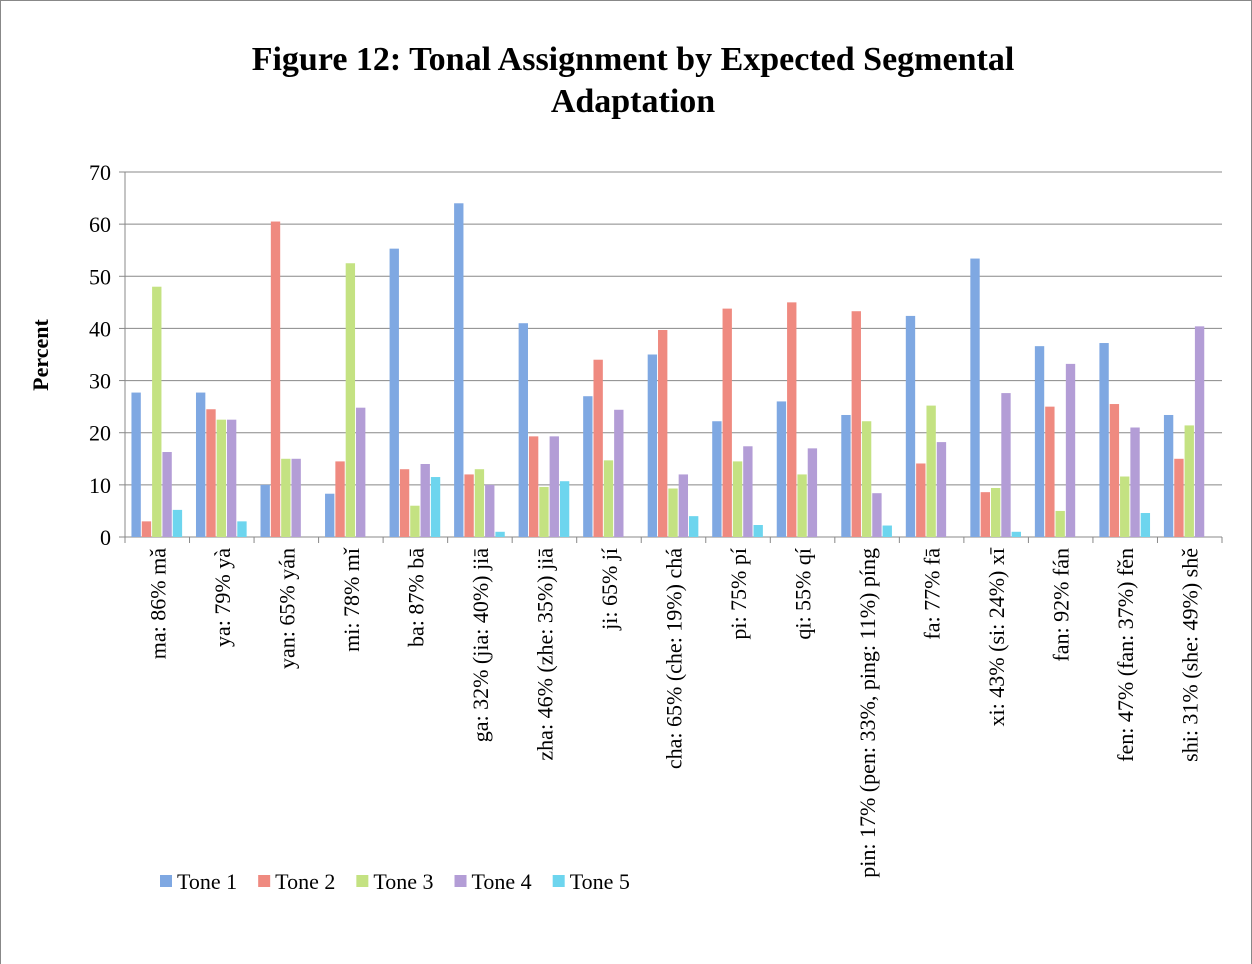  I want to click on legend-label: Tone 4, so click(502, 881).